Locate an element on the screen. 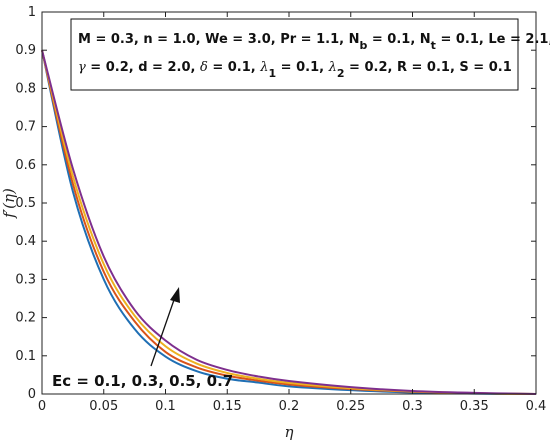 This screenshot has height=444, width=550. y-tick-label: 0.6 is located at coordinates (25, 165).